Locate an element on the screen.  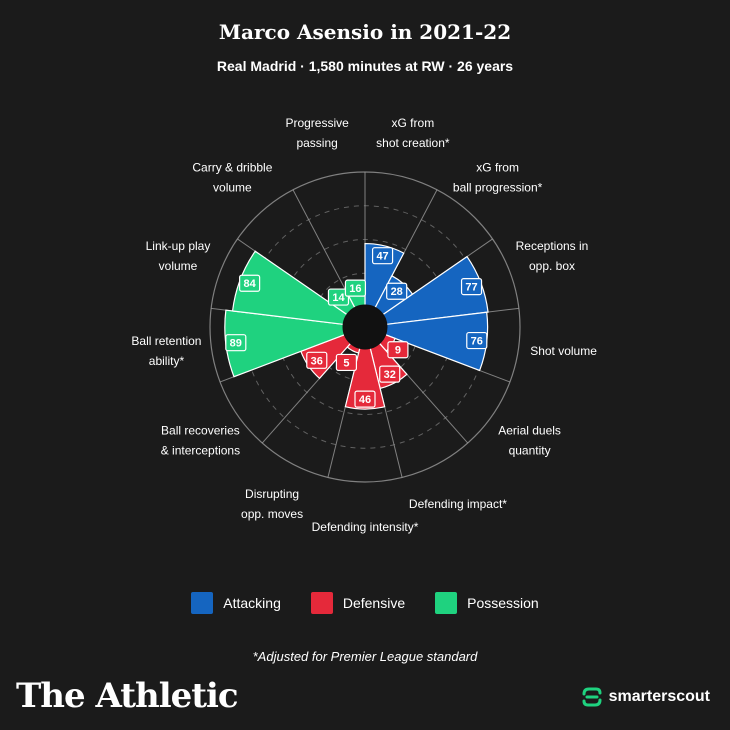
center-hole is located at coordinates (365, 327).